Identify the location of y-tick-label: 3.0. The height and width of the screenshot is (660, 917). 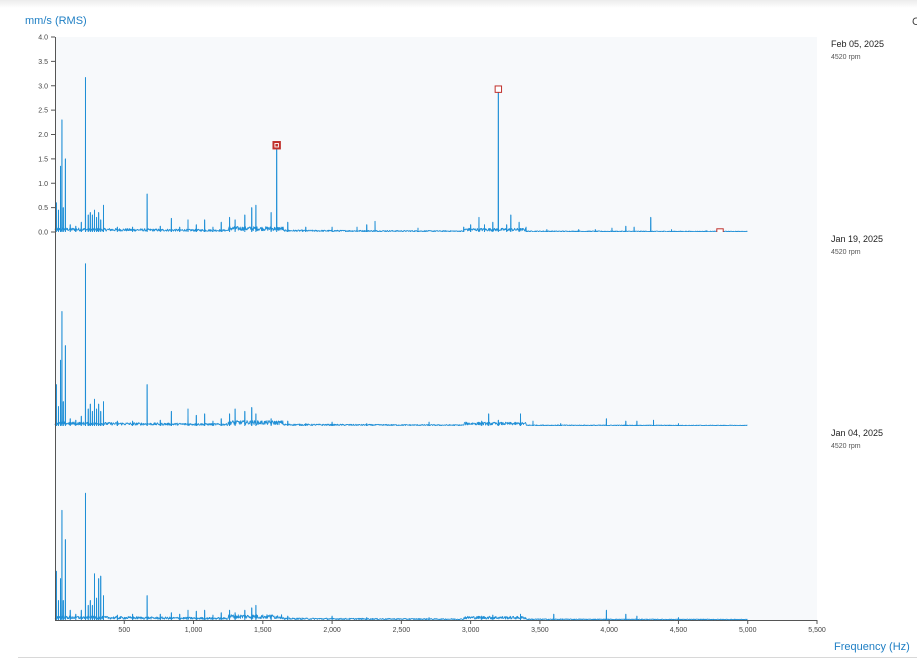
(43, 86).